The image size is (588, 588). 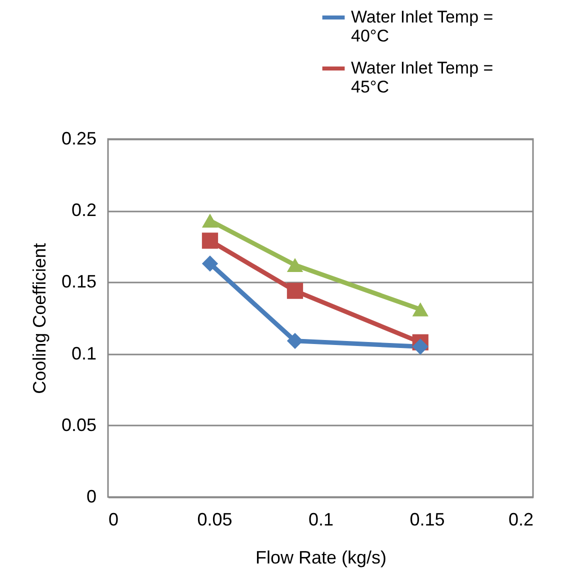 What do you see at coordinates (321, 558) in the screenshot?
I see `x-axis-title: Flow Rate (kg/s)` at bounding box center [321, 558].